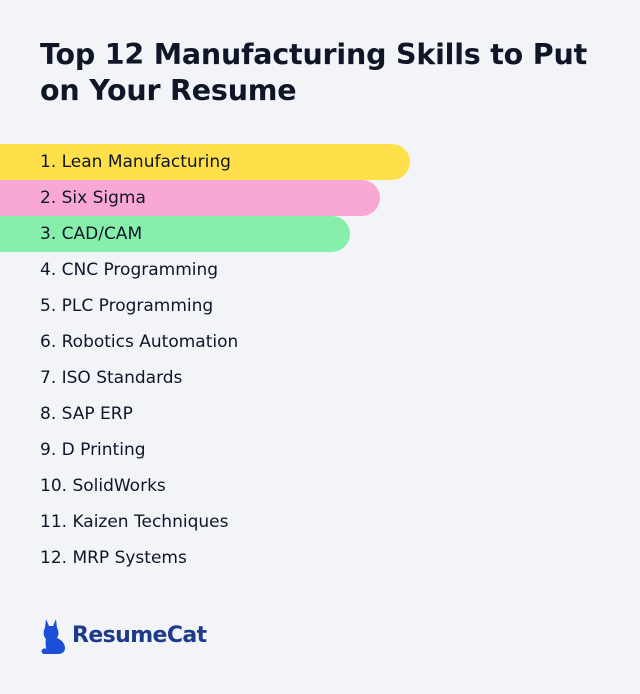 The image size is (640, 694). What do you see at coordinates (91, 234) in the screenshot?
I see `skill-label: 3. CAD/CAM` at bounding box center [91, 234].